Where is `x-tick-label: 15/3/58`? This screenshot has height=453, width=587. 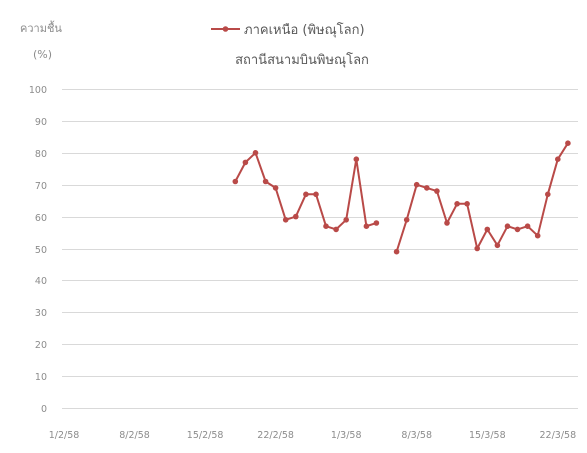 x-tick-label: 15/3/58 is located at coordinates (487, 435).